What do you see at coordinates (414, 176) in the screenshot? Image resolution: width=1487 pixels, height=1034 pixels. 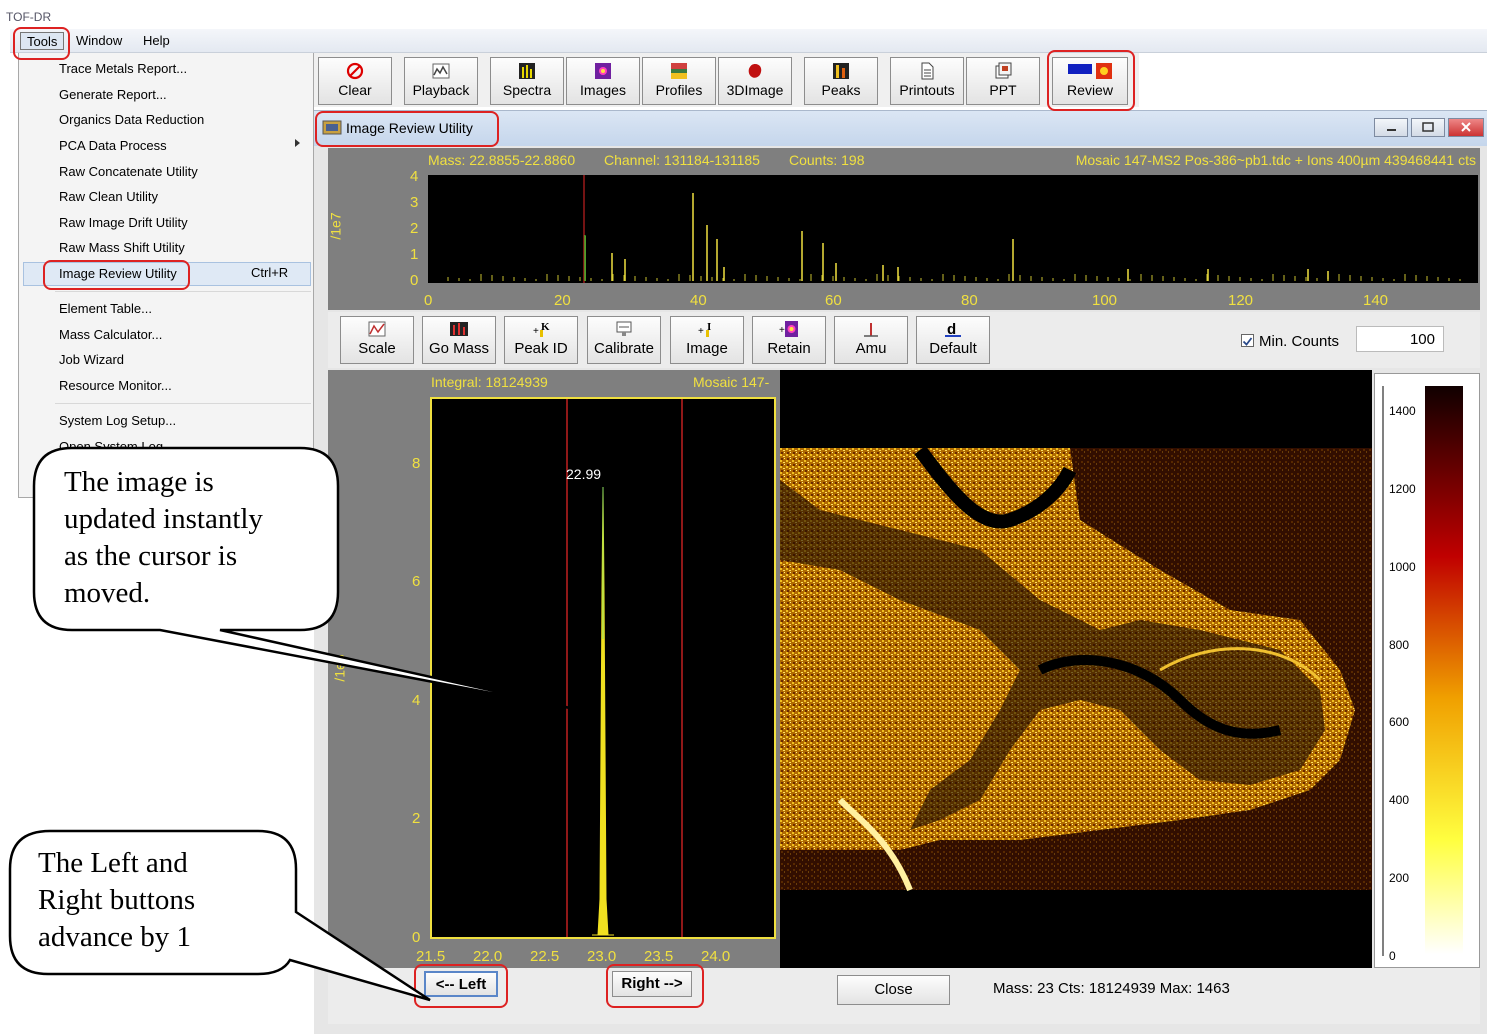 I see `spectrum-ytick: 4` at bounding box center [414, 176].